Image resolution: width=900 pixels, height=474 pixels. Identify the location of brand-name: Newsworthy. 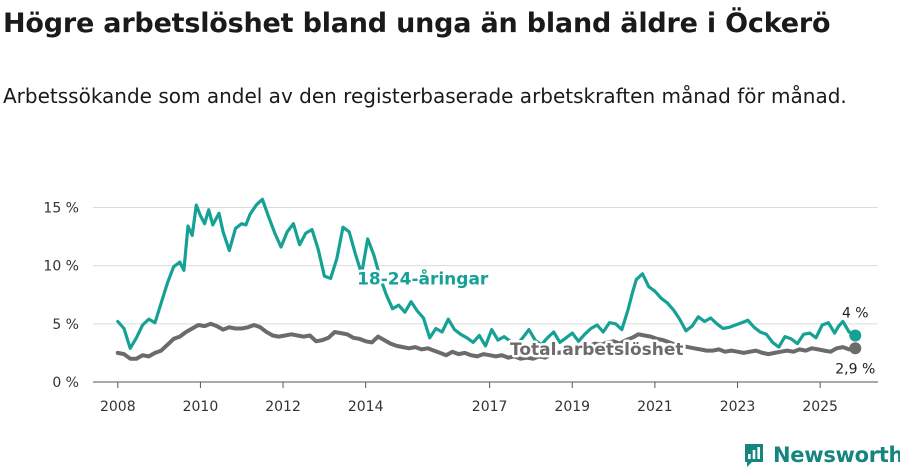
(836, 455).